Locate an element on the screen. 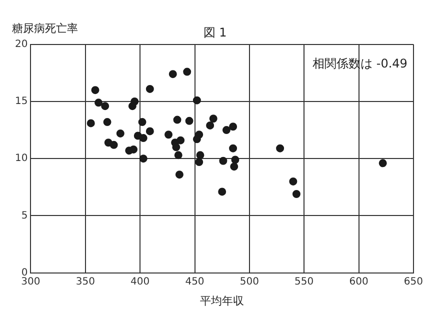  x-tick-label: 400 is located at coordinates (140, 282).